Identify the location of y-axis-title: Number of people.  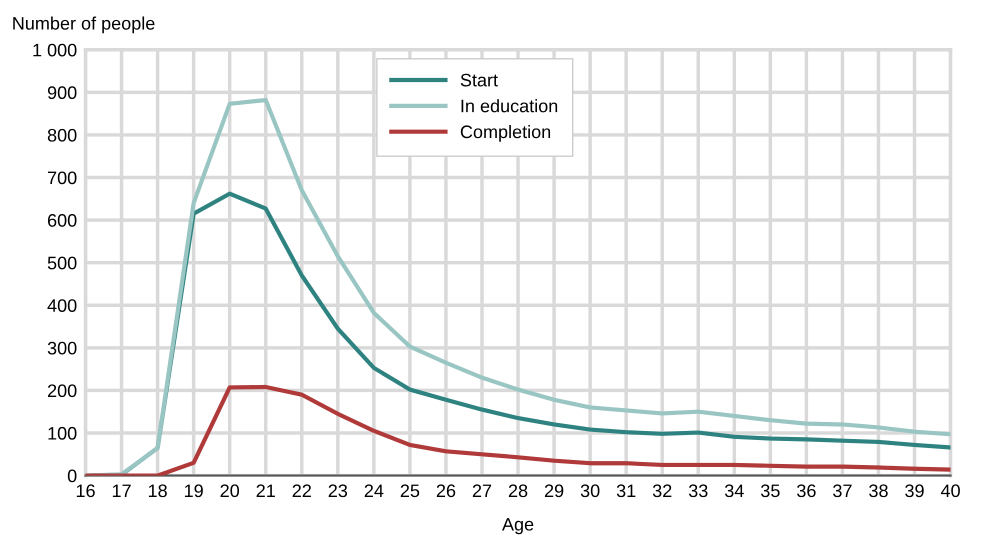
(84, 25).